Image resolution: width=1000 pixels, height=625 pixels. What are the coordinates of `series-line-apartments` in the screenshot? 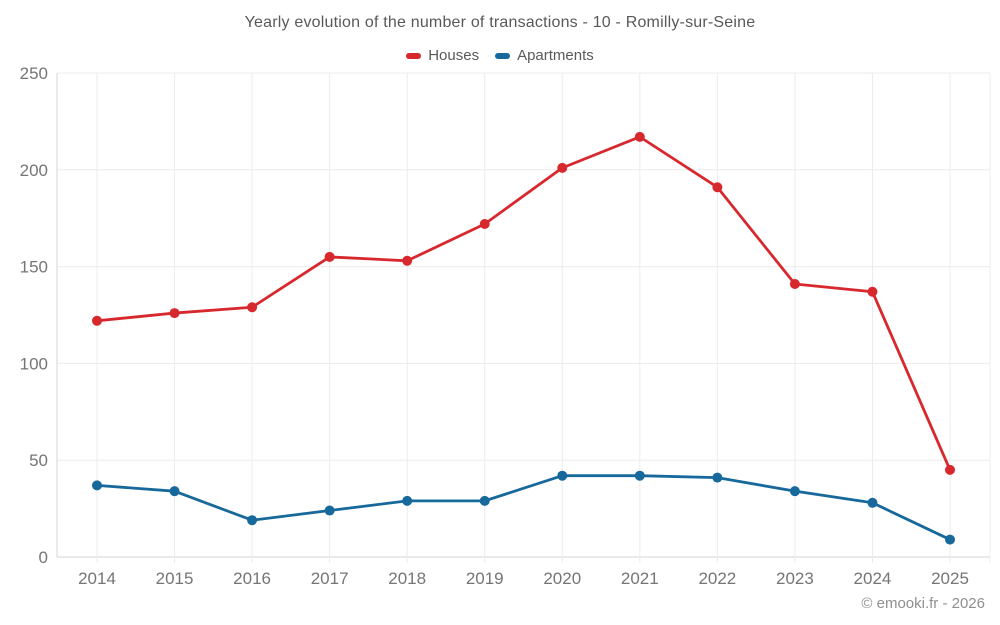 It's located at (523, 507).